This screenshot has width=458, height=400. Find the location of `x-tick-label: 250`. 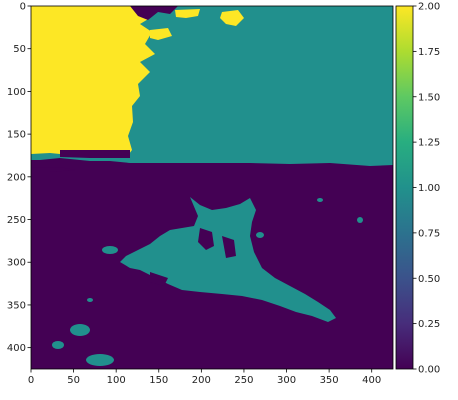

x-tick-label: 250 is located at coordinates (243, 380).